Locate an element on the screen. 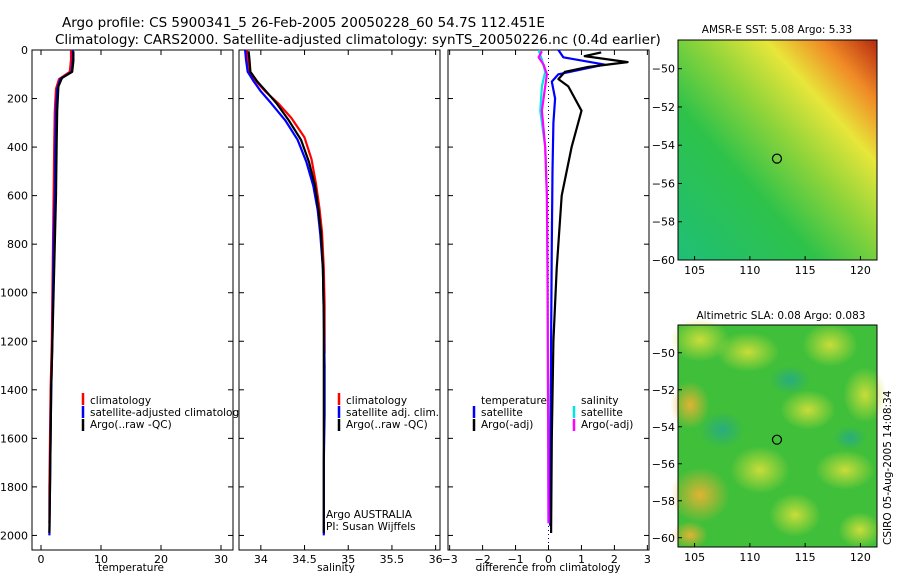  sst-map-frame is located at coordinates (777, 150).